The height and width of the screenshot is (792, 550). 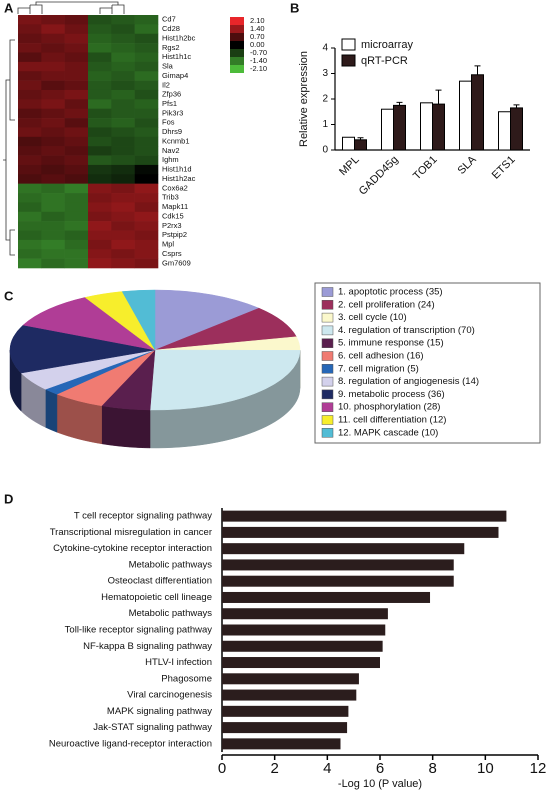 I want to click on y-tick-label: 3, so click(x=325, y=73).